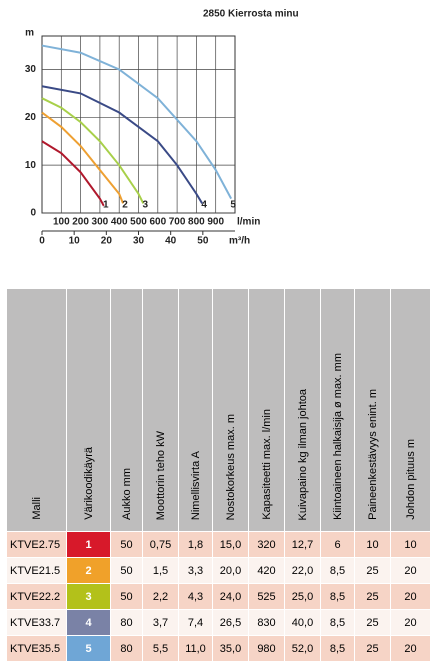  I want to click on table-row: KTVE2.75 1 50 0,75 1,8 15,0 320 12,7 6 10 10, so click(218, 544).